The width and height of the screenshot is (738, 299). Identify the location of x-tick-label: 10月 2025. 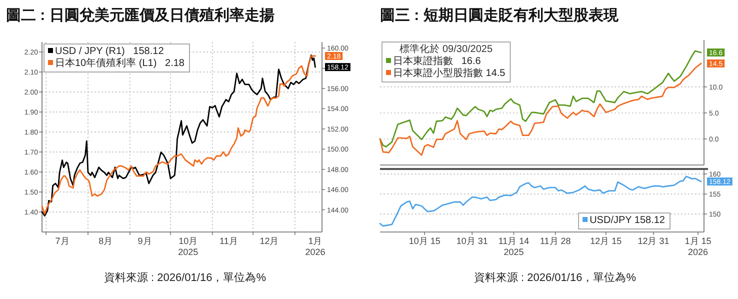
(188, 246).